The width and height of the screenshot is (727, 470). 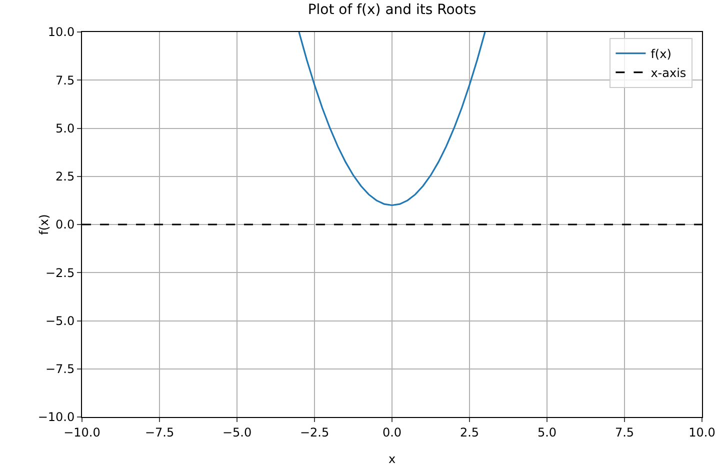 I want to click on legend-label: x-axis, so click(x=668, y=73).